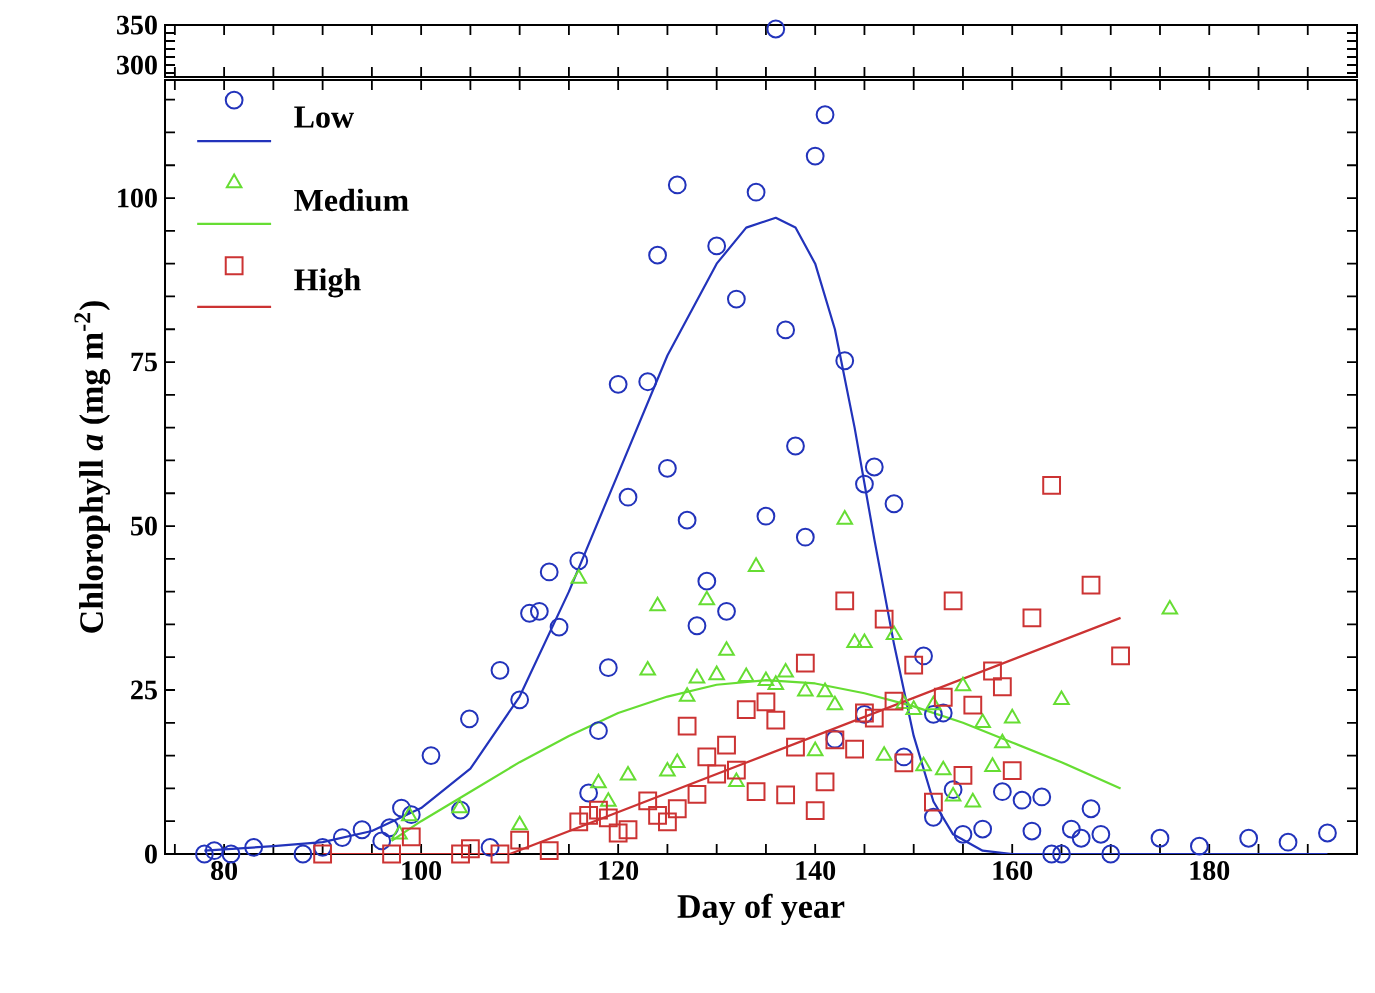 This screenshot has height=993, width=1375. What do you see at coordinates (761, 909) in the screenshot?
I see `x-axis-title: Day of year` at bounding box center [761, 909].